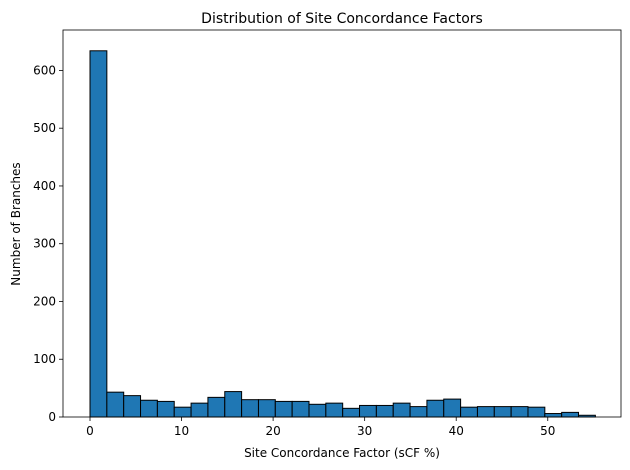 This screenshot has width=630, height=470. Describe the element at coordinates (342, 19) in the screenshot. I see `chart-title: Distribution of Site Concordance Factors` at that location.